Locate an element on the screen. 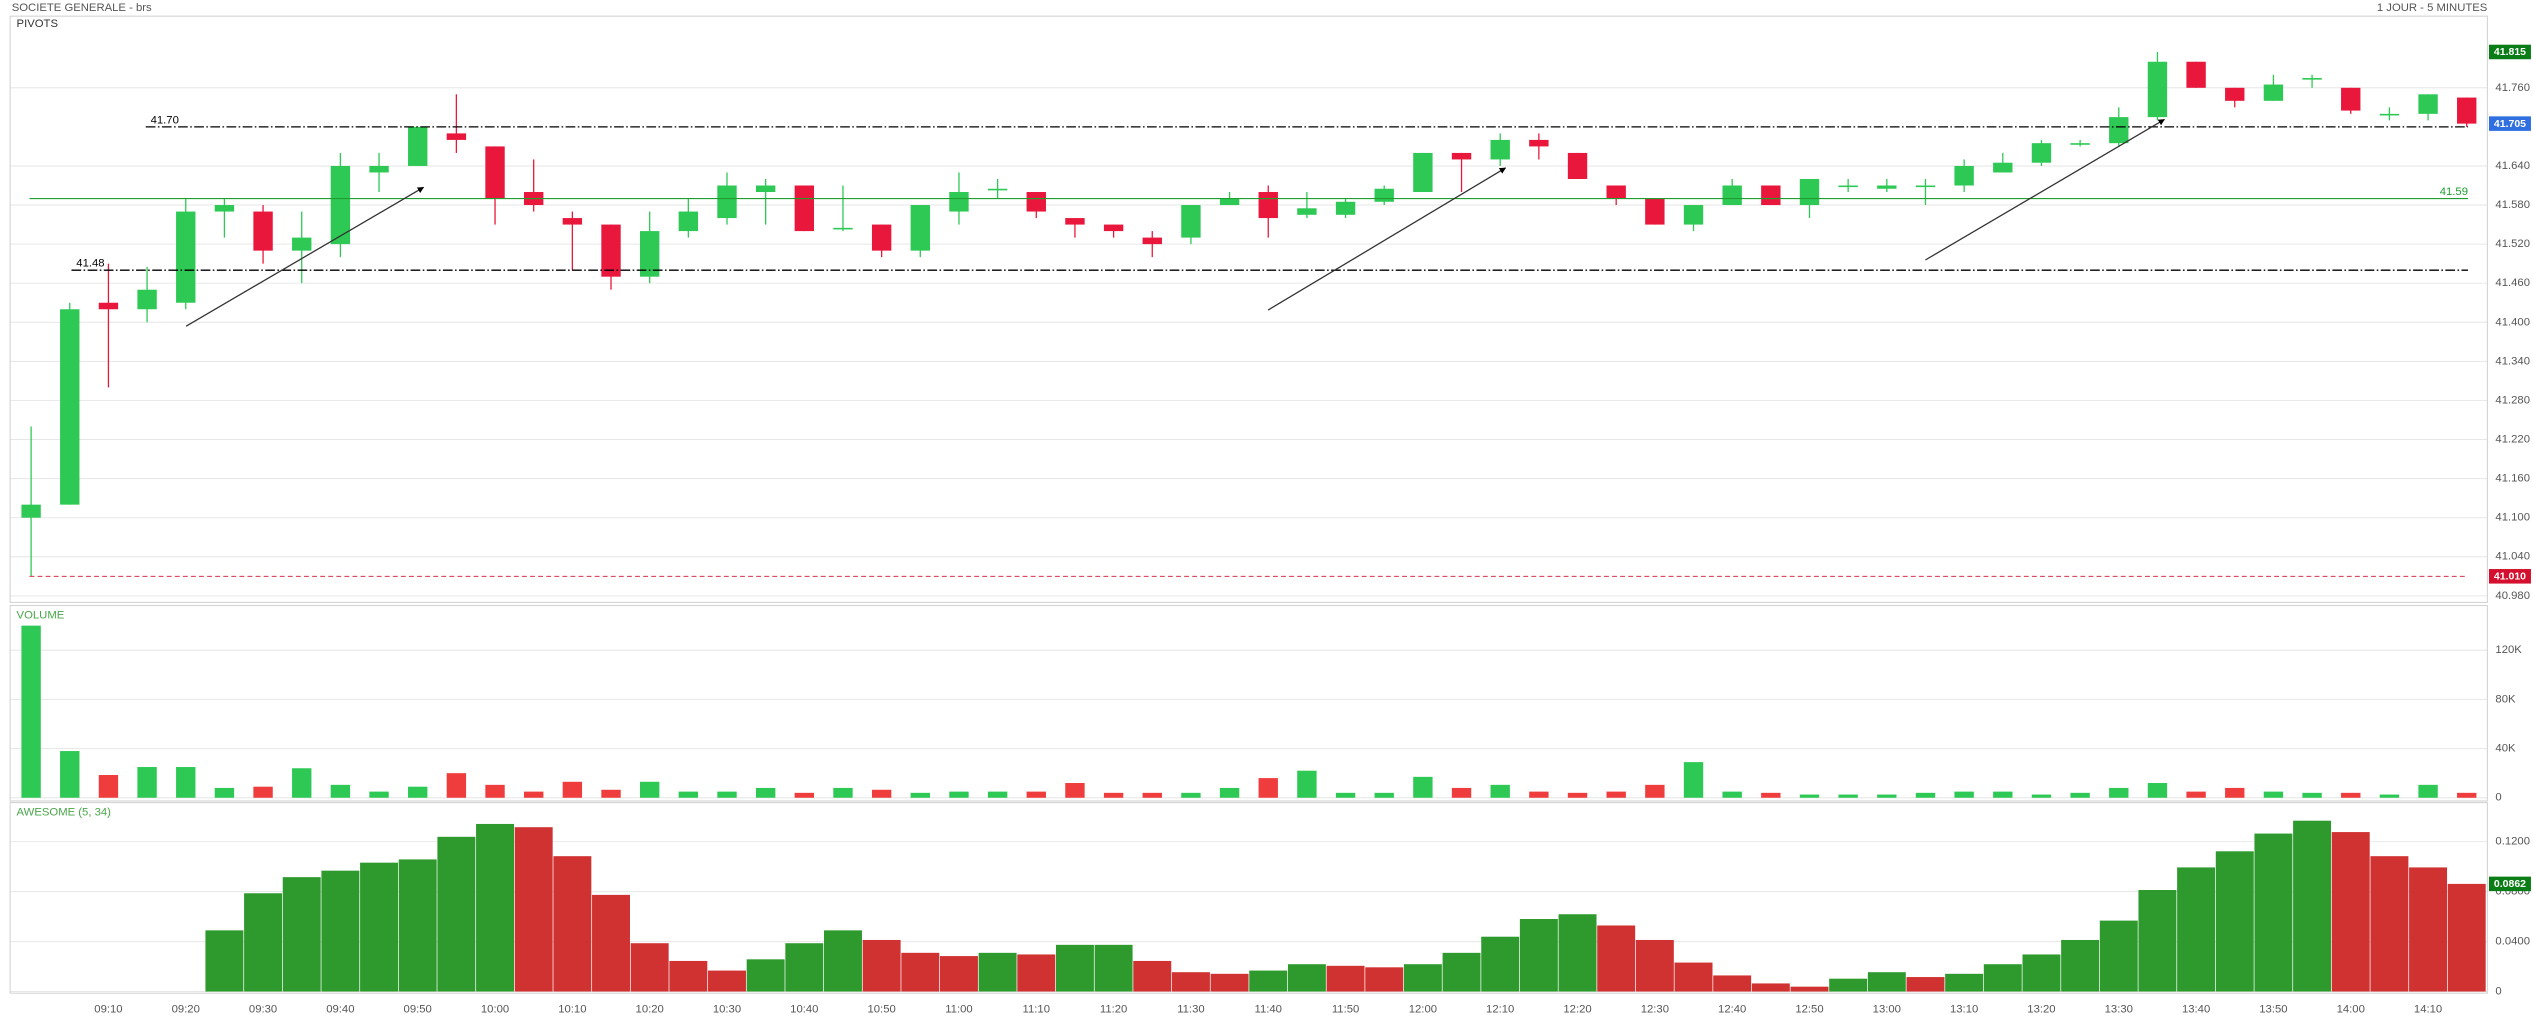 Image resolution: width=2533 pixels, height=1019 pixels. x-tick-label: 12:20 is located at coordinates (1577, 1009).